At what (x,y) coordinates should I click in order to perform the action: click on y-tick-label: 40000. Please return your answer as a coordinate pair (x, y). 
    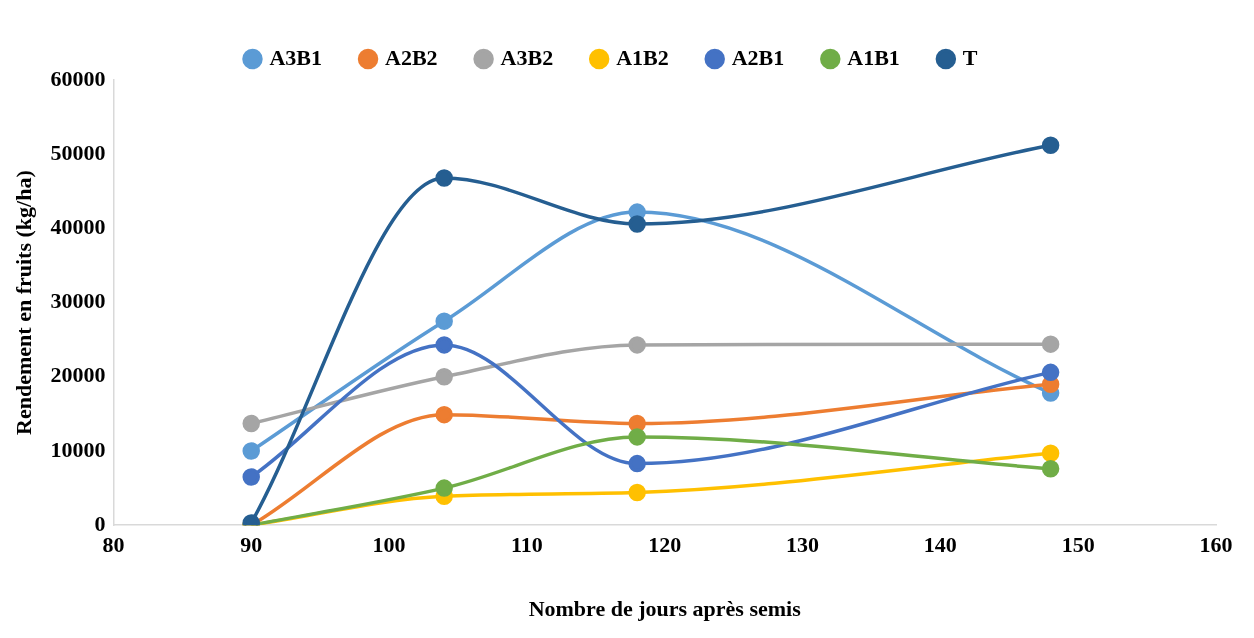
    Looking at the image, I should click on (78, 227).